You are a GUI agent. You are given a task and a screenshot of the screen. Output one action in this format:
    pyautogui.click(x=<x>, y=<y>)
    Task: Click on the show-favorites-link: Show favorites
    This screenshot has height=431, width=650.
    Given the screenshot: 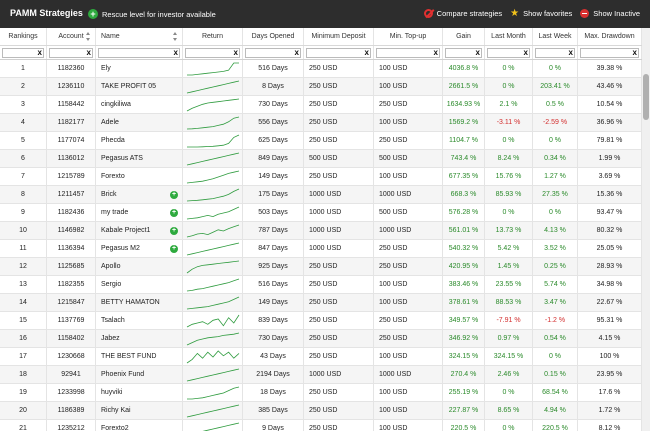 What is the action you would take?
    pyautogui.click(x=548, y=13)
    